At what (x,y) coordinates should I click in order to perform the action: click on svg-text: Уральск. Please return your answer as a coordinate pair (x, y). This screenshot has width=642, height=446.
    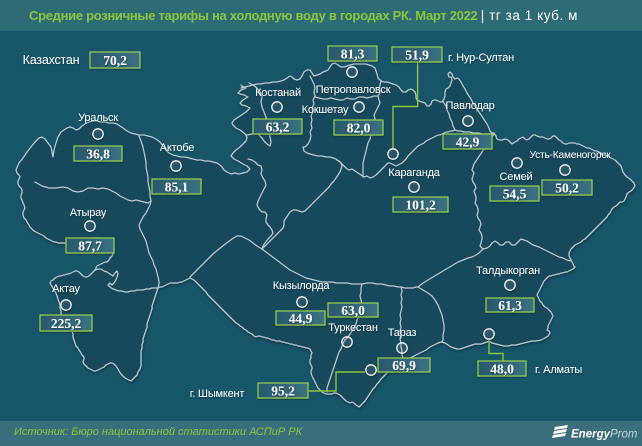
    Looking at the image, I should click on (98, 118).